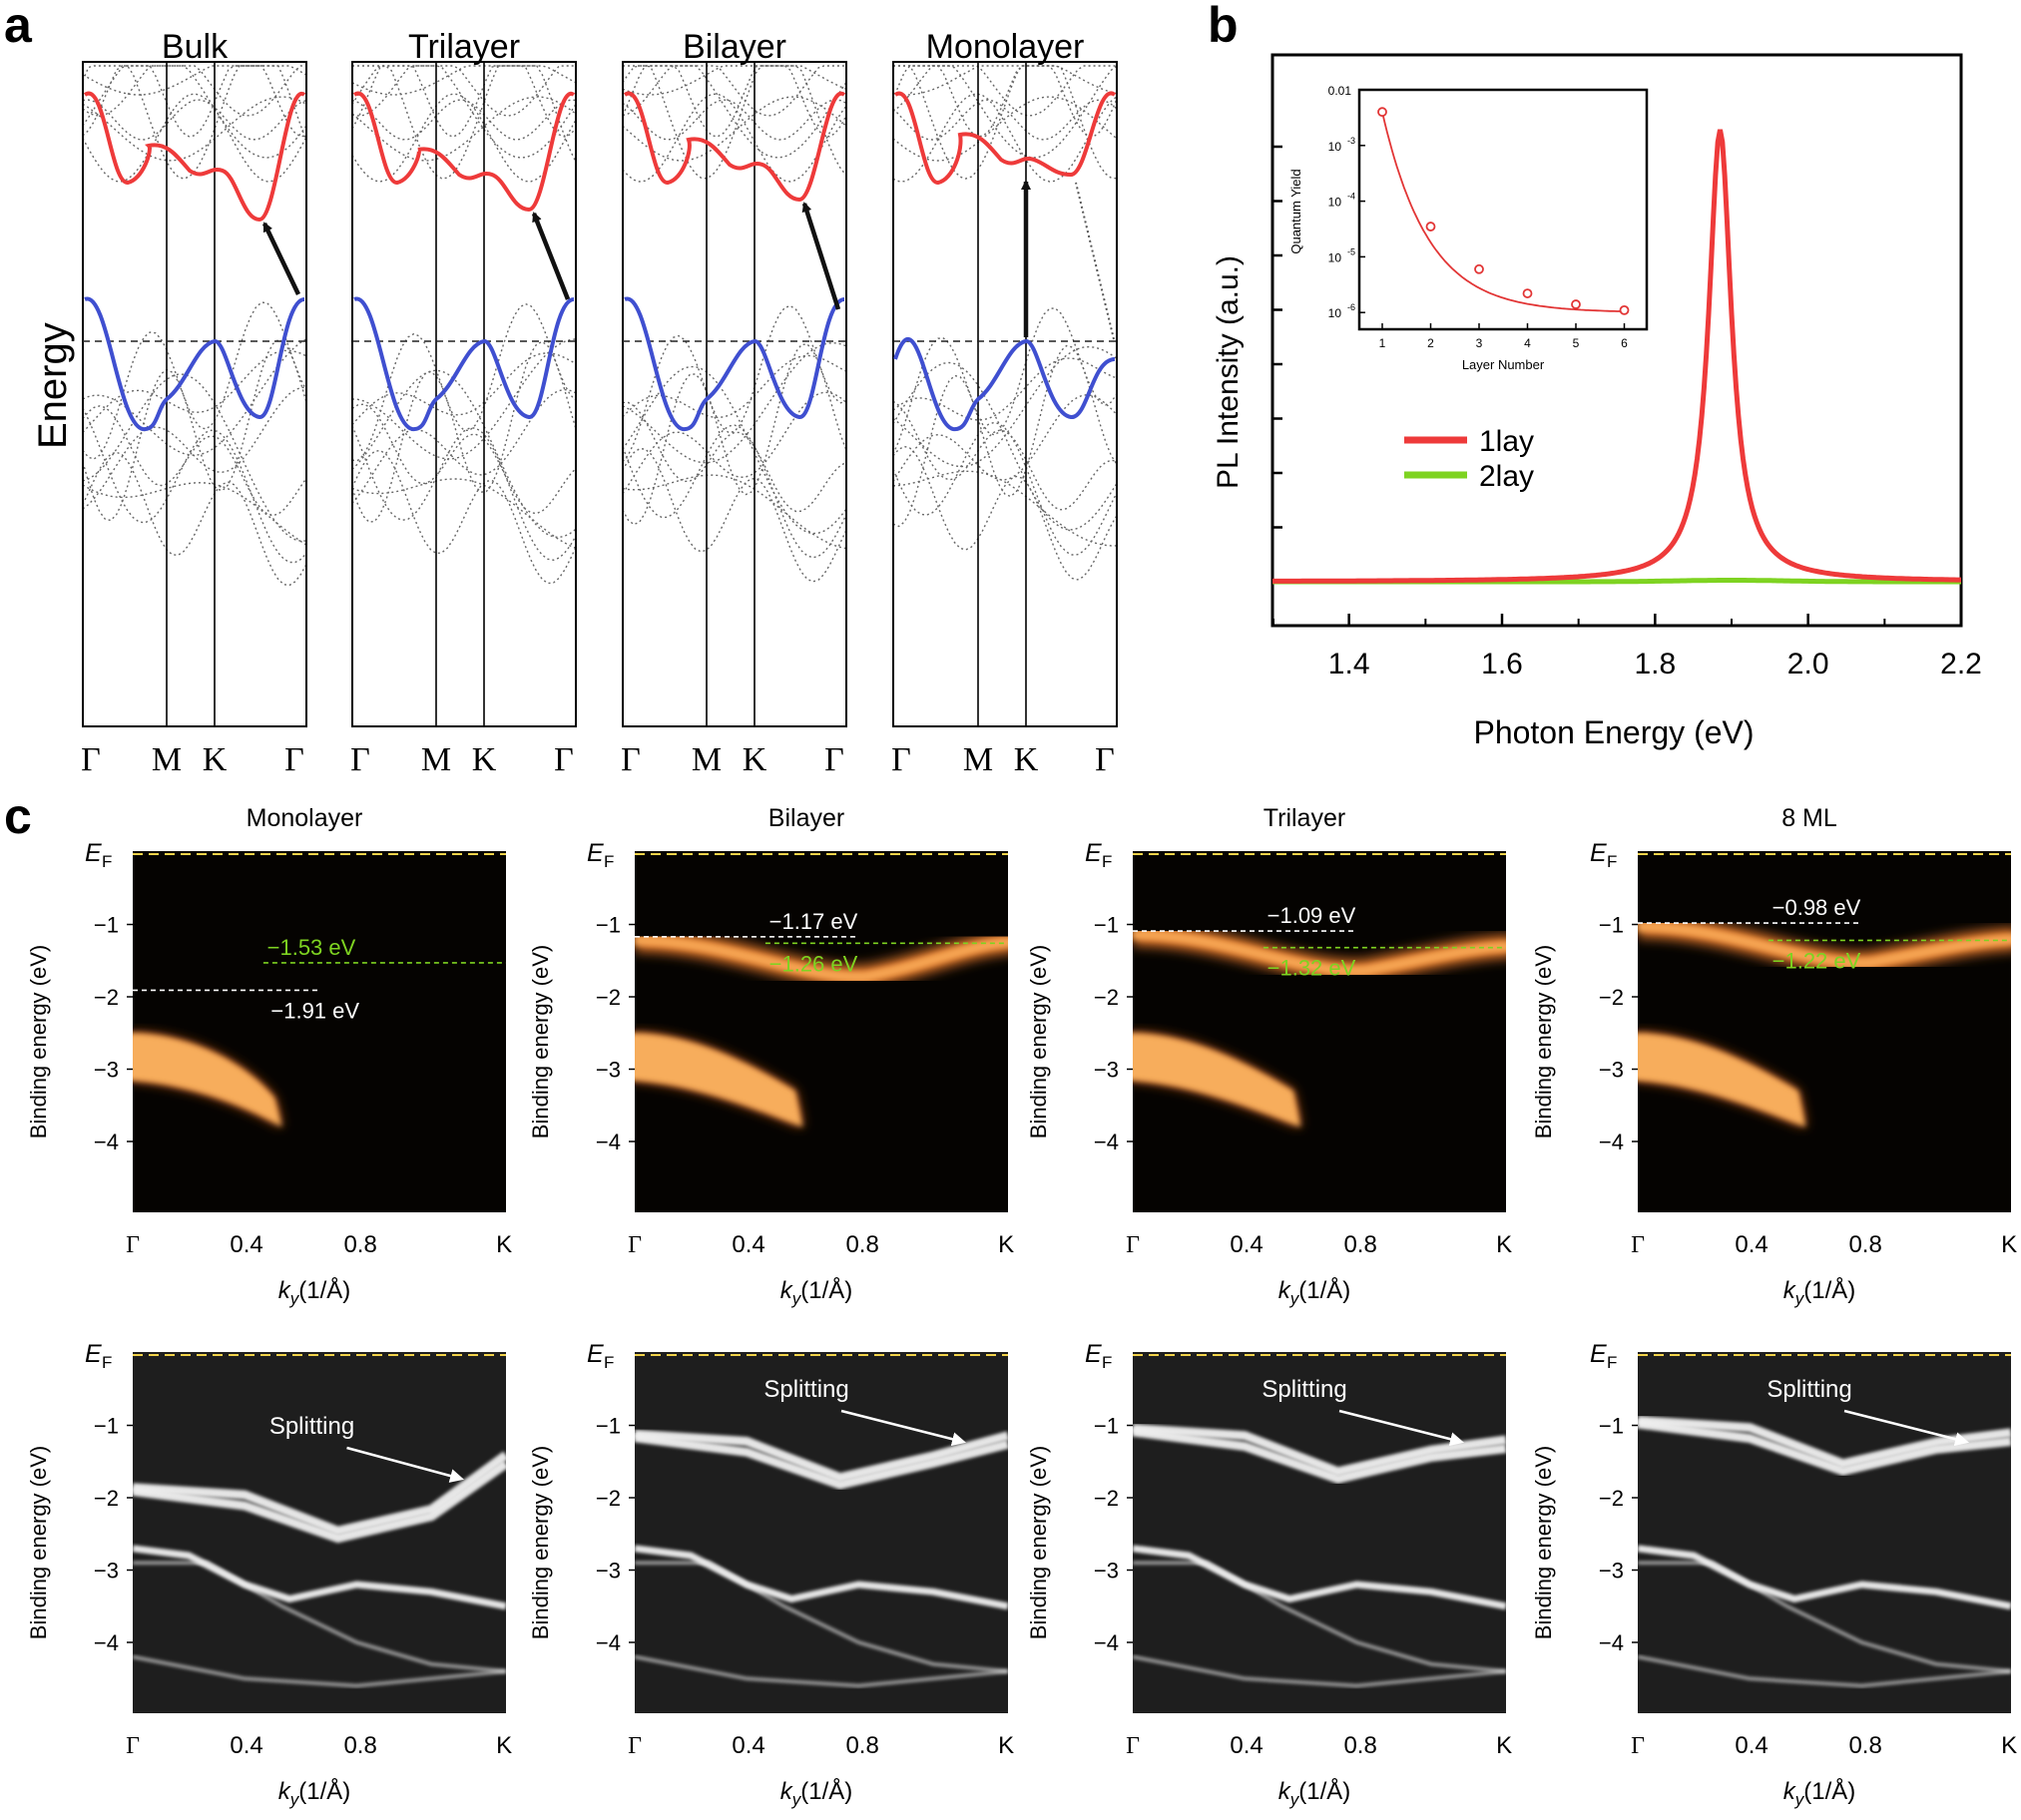 The image size is (2021, 1820). Describe the element at coordinates (1503, 210) in the screenshot. I see `inset-frame` at that location.